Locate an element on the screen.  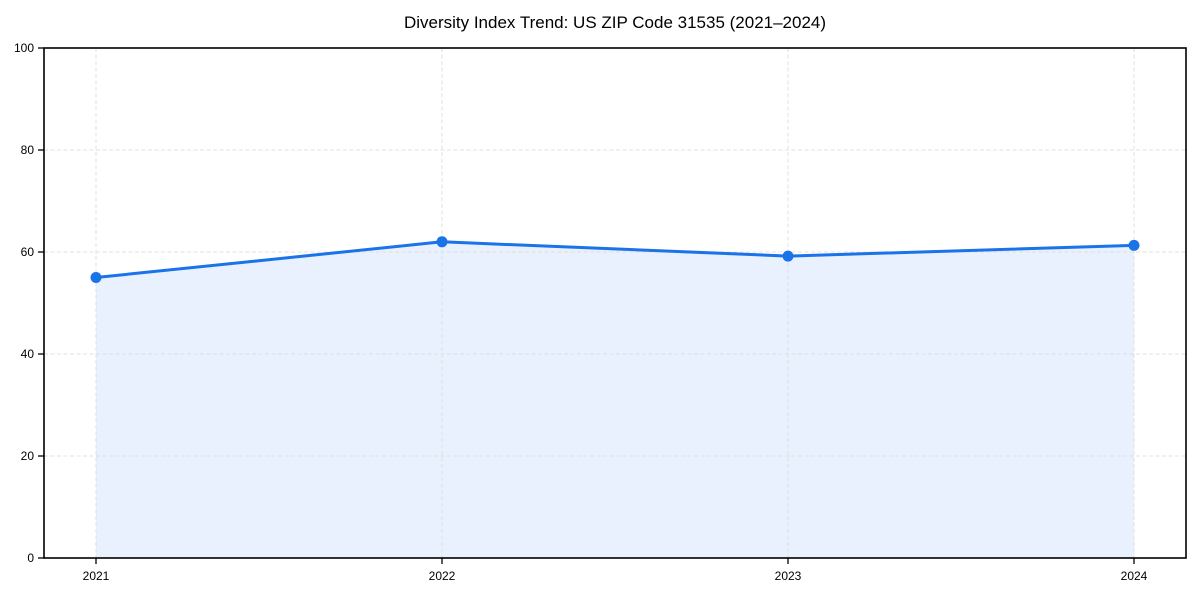
y-tick-label: 40 is located at coordinates (28, 354).